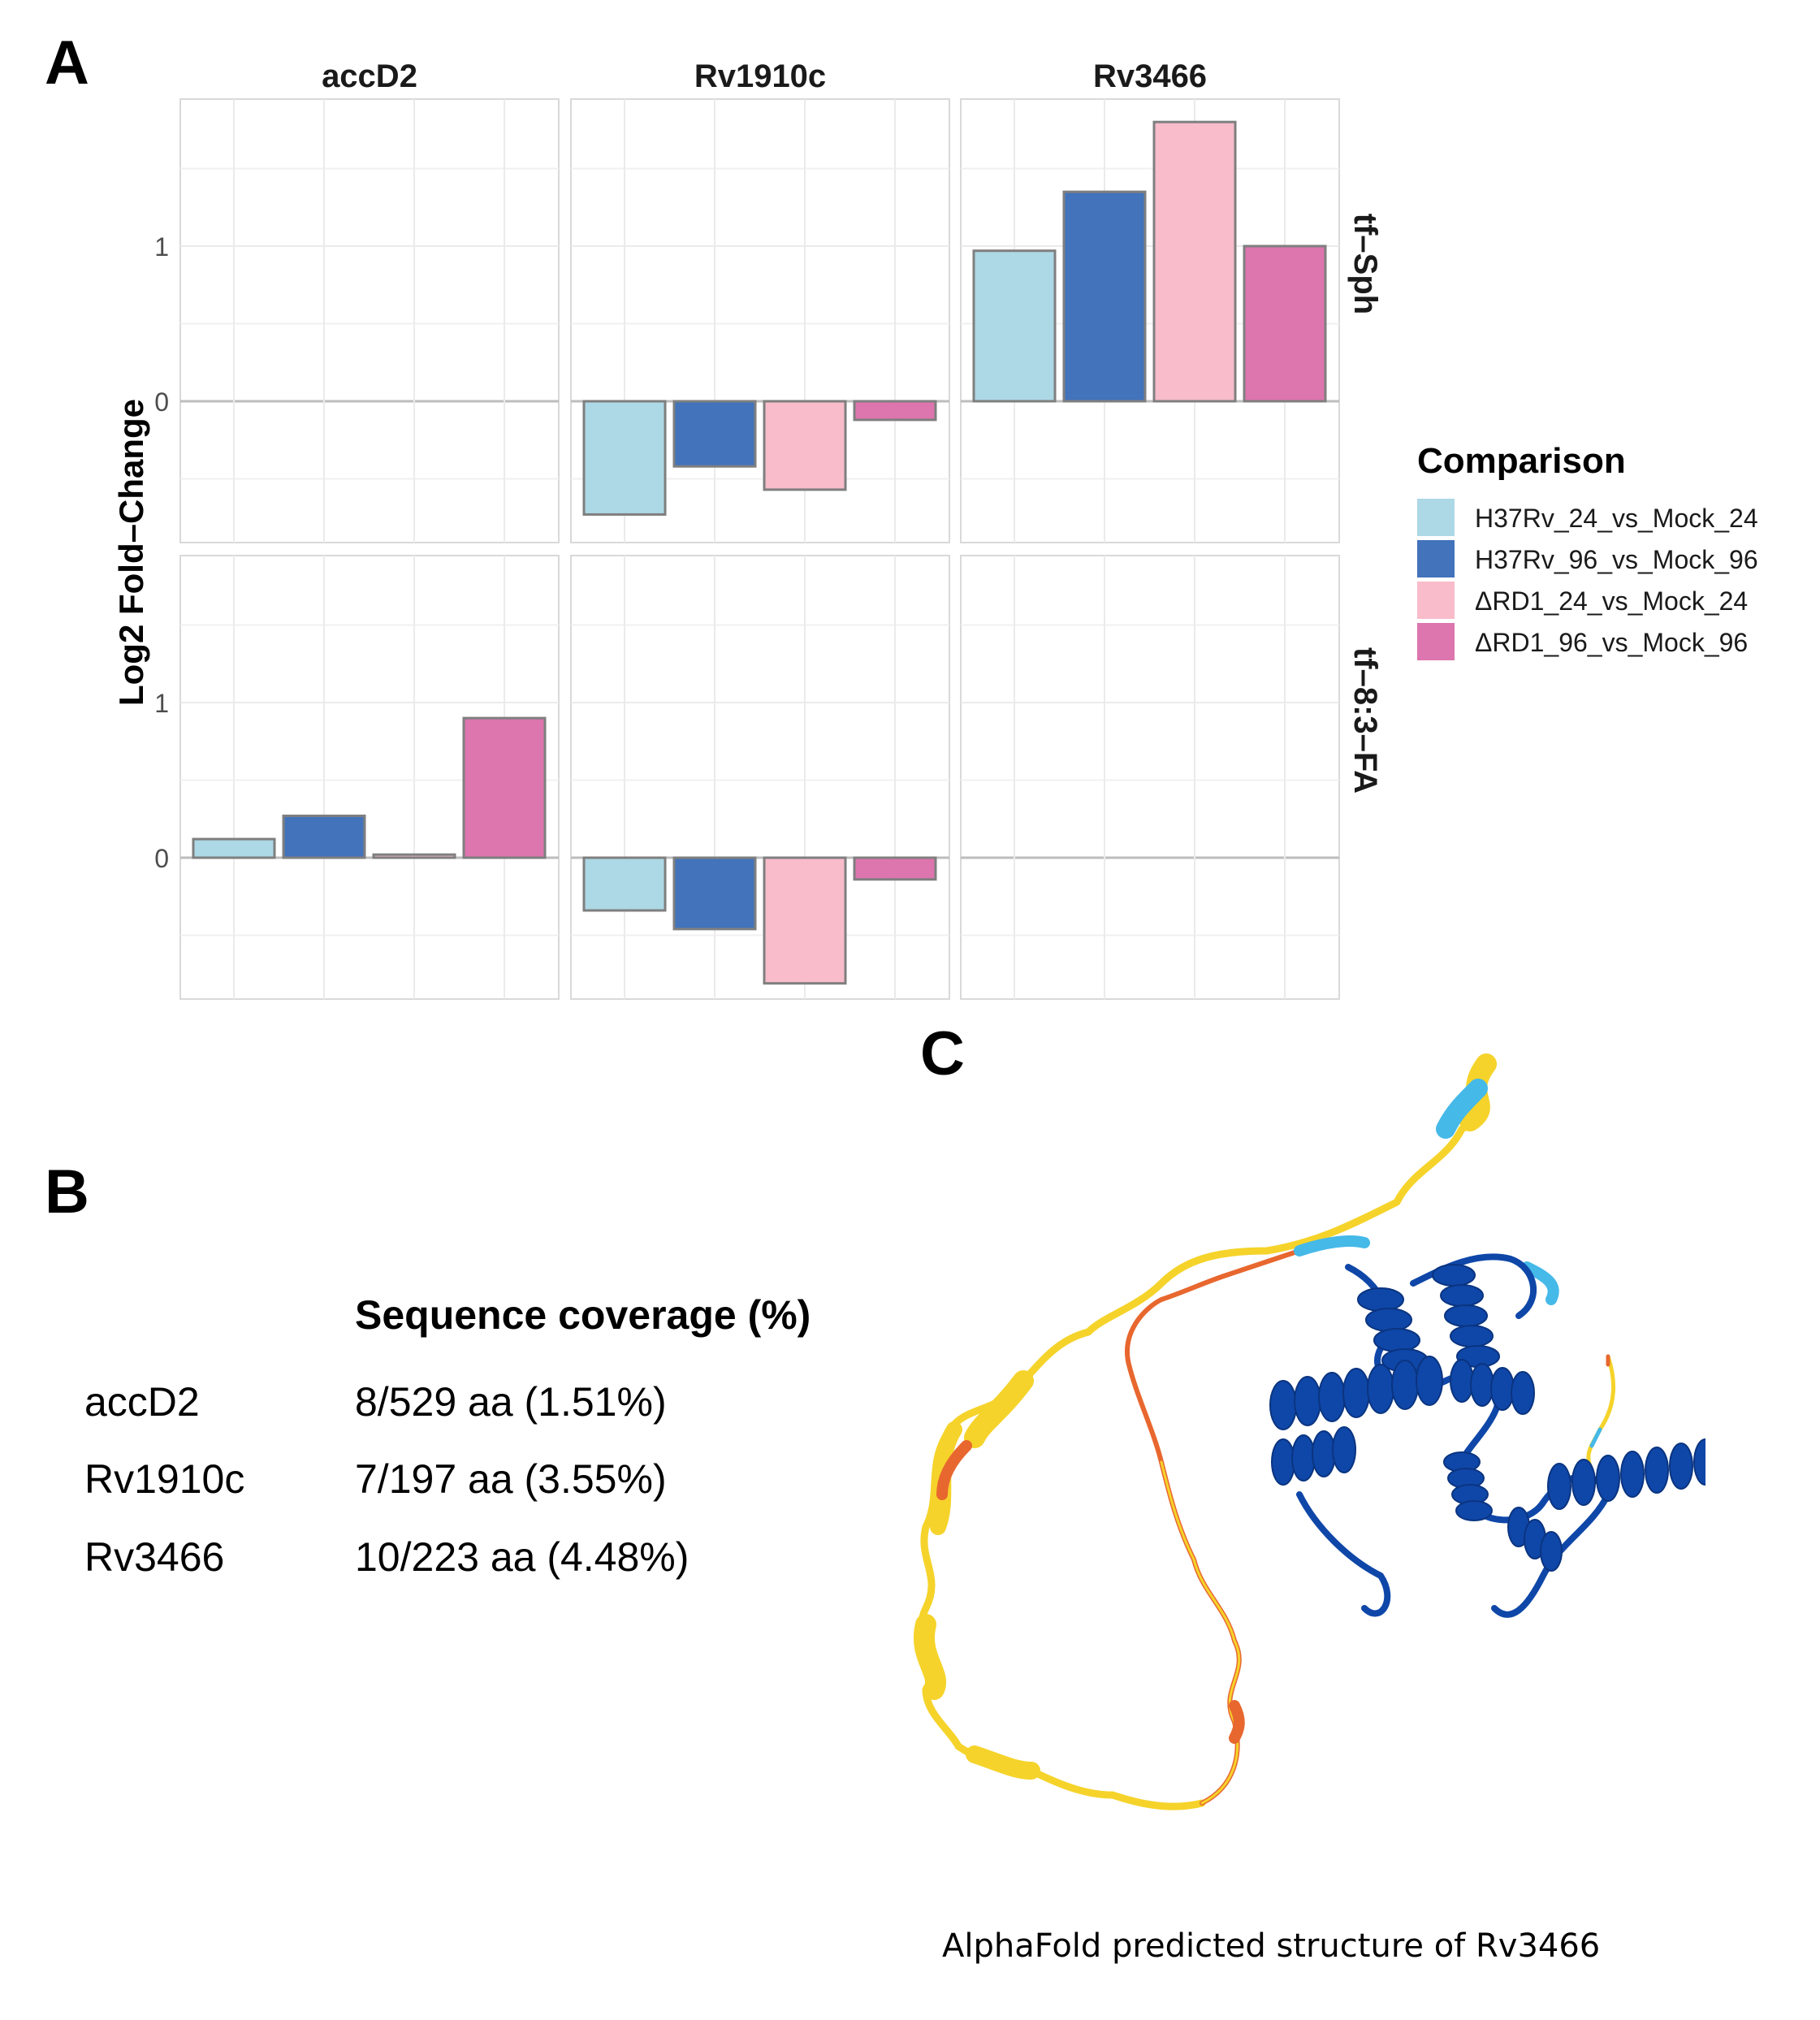 The height and width of the screenshot is (2020, 1820). I want to click on coverage-gene: Rv1910c, so click(165, 1479).